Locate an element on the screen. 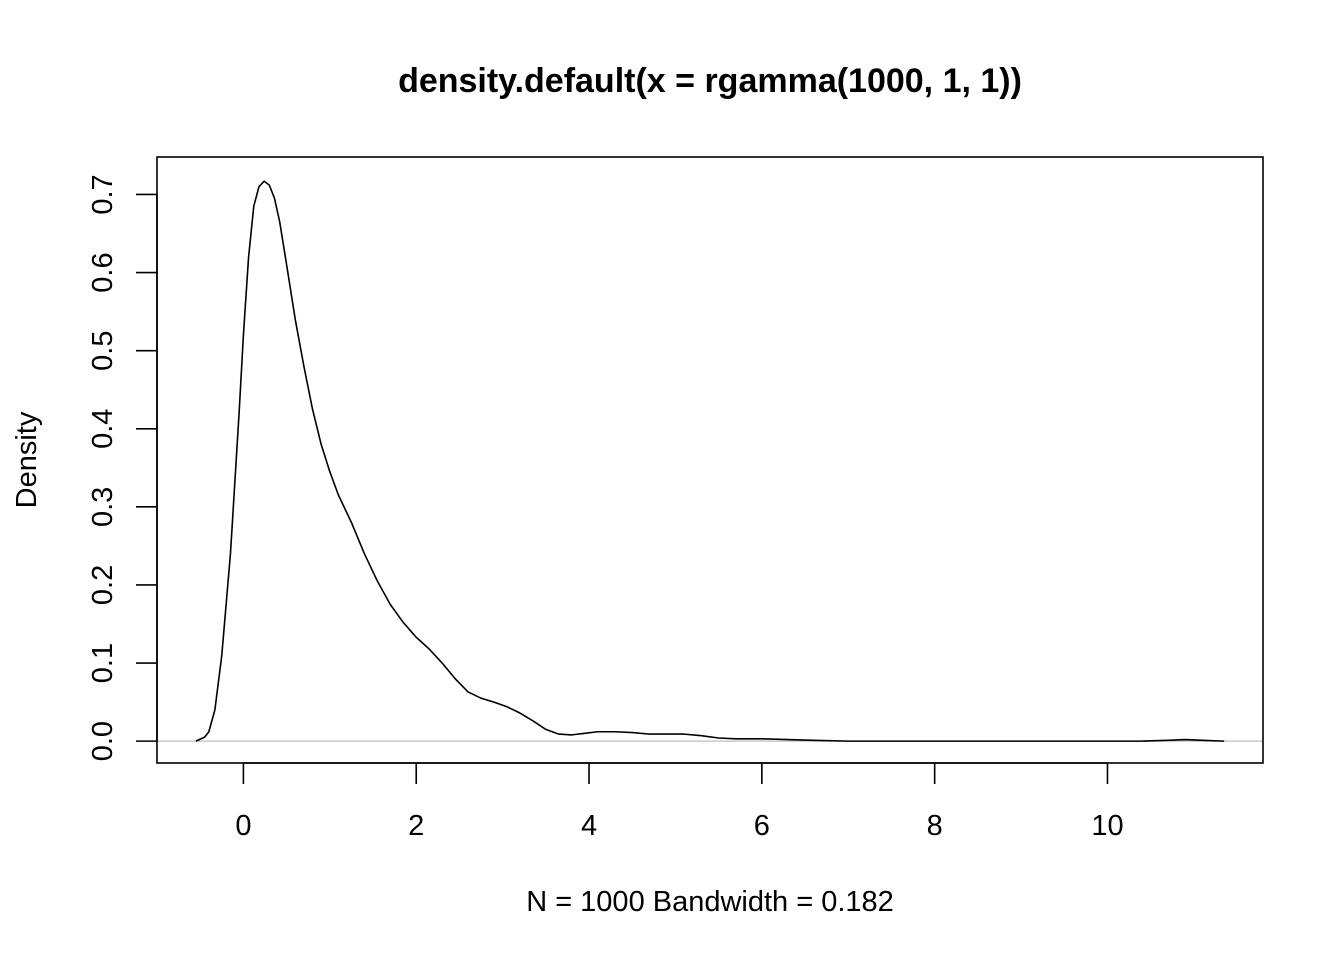 This screenshot has height=960, width=1344. y-tick-label: 0.5 is located at coordinates (103, 351).